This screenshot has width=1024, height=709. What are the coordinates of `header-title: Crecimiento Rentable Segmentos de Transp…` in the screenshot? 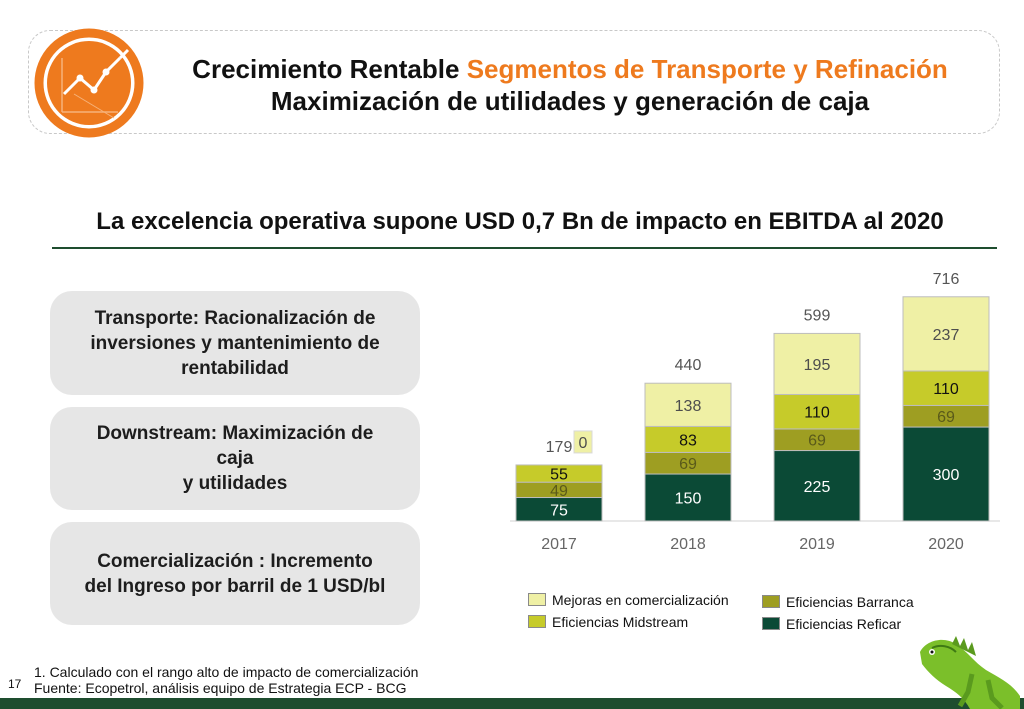 It's located at (570, 69).